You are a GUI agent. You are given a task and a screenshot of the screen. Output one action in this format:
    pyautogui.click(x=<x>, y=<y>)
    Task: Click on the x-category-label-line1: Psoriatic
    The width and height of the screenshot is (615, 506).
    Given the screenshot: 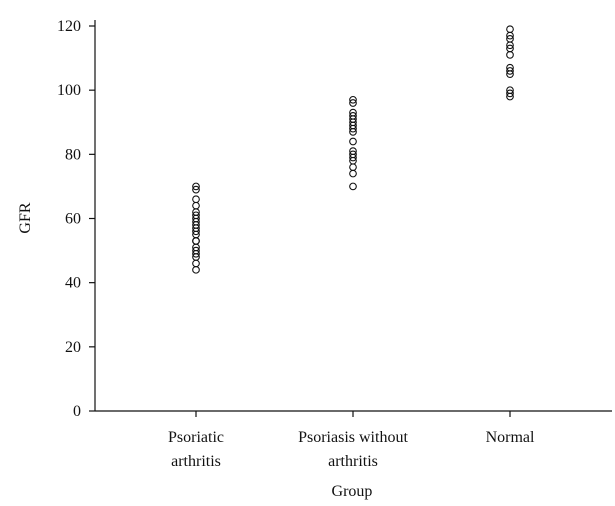 What is the action you would take?
    pyautogui.click(x=196, y=437)
    